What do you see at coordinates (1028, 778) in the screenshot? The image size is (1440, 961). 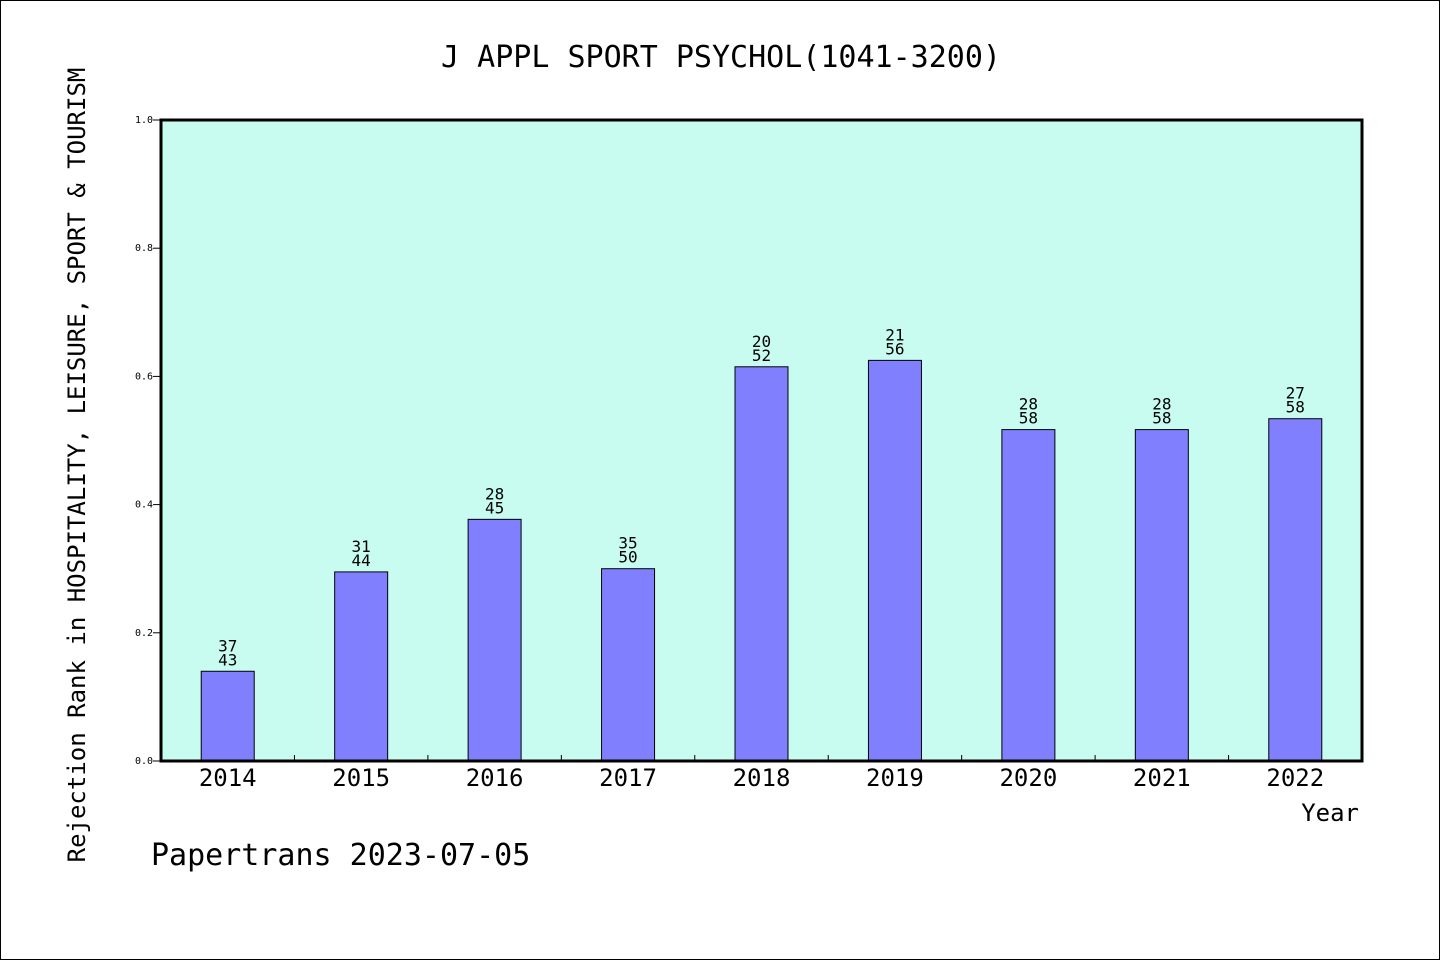 I see `x-tick-label: 2020` at bounding box center [1028, 778].